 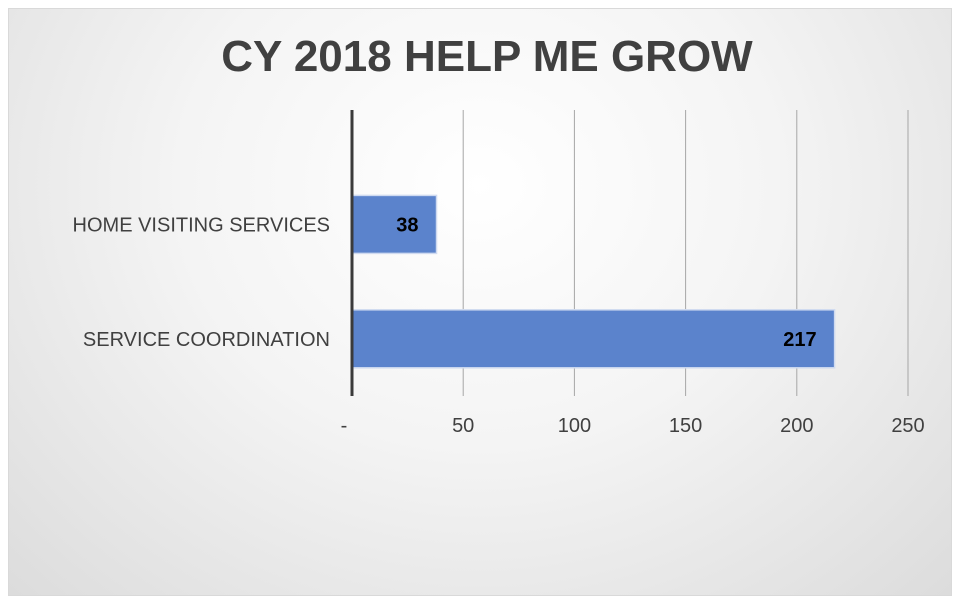 What do you see at coordinates (206, 340) in the screenshot?
I see `category-label: SERVICE COORDINATION` at bounding box center [206, 340].